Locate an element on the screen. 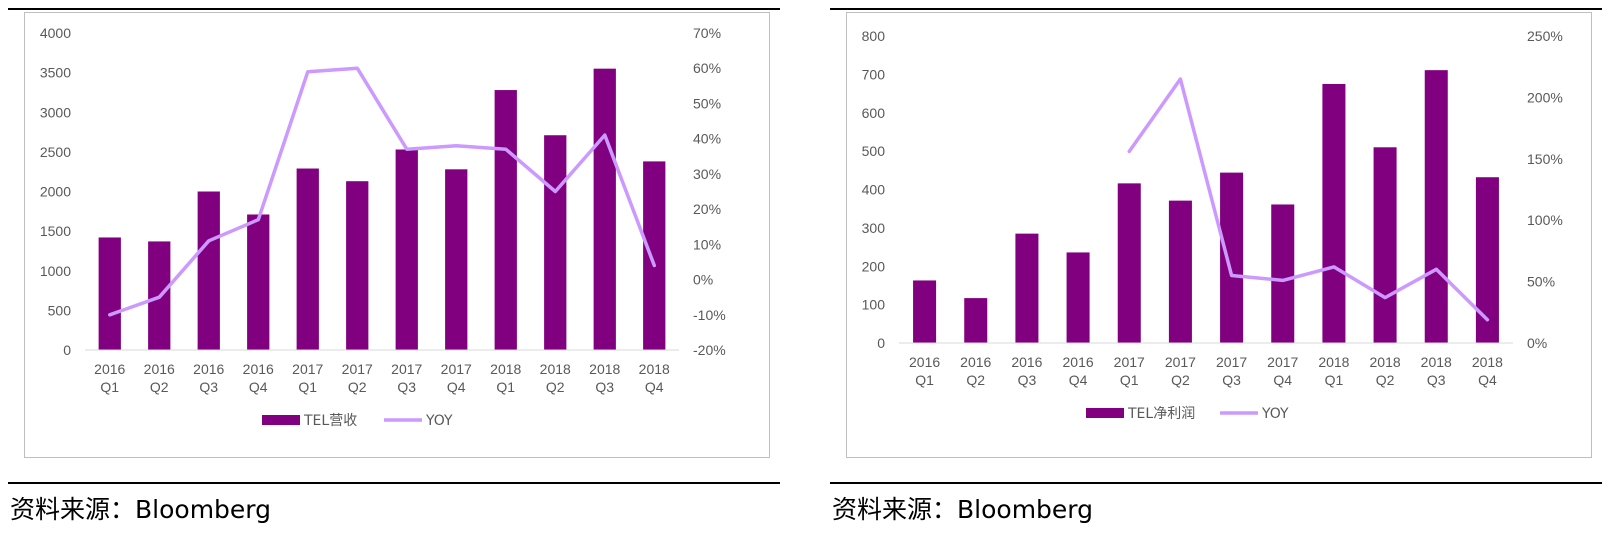 This screenshot has width=1619, height=557. y-right-tick-label: 30% is located at coordinates (707, 174).